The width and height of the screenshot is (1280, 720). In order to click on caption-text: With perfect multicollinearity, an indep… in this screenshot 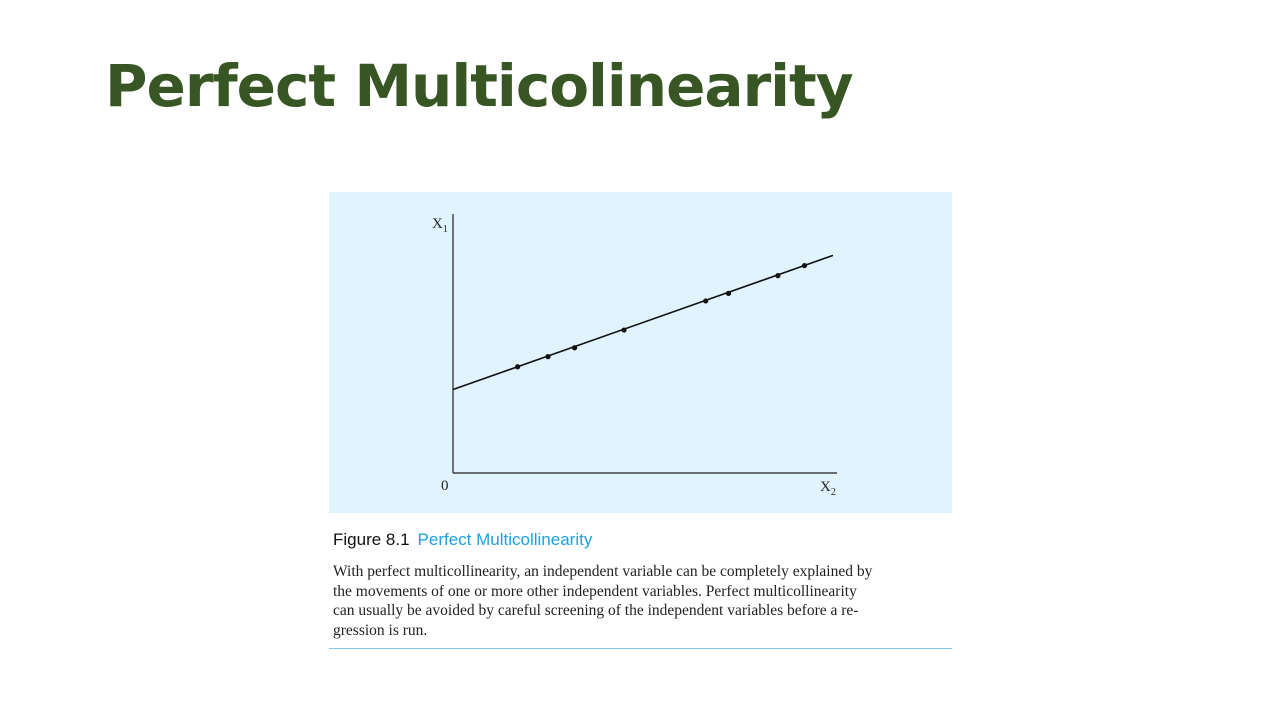, I will do `click(643, 601)`.